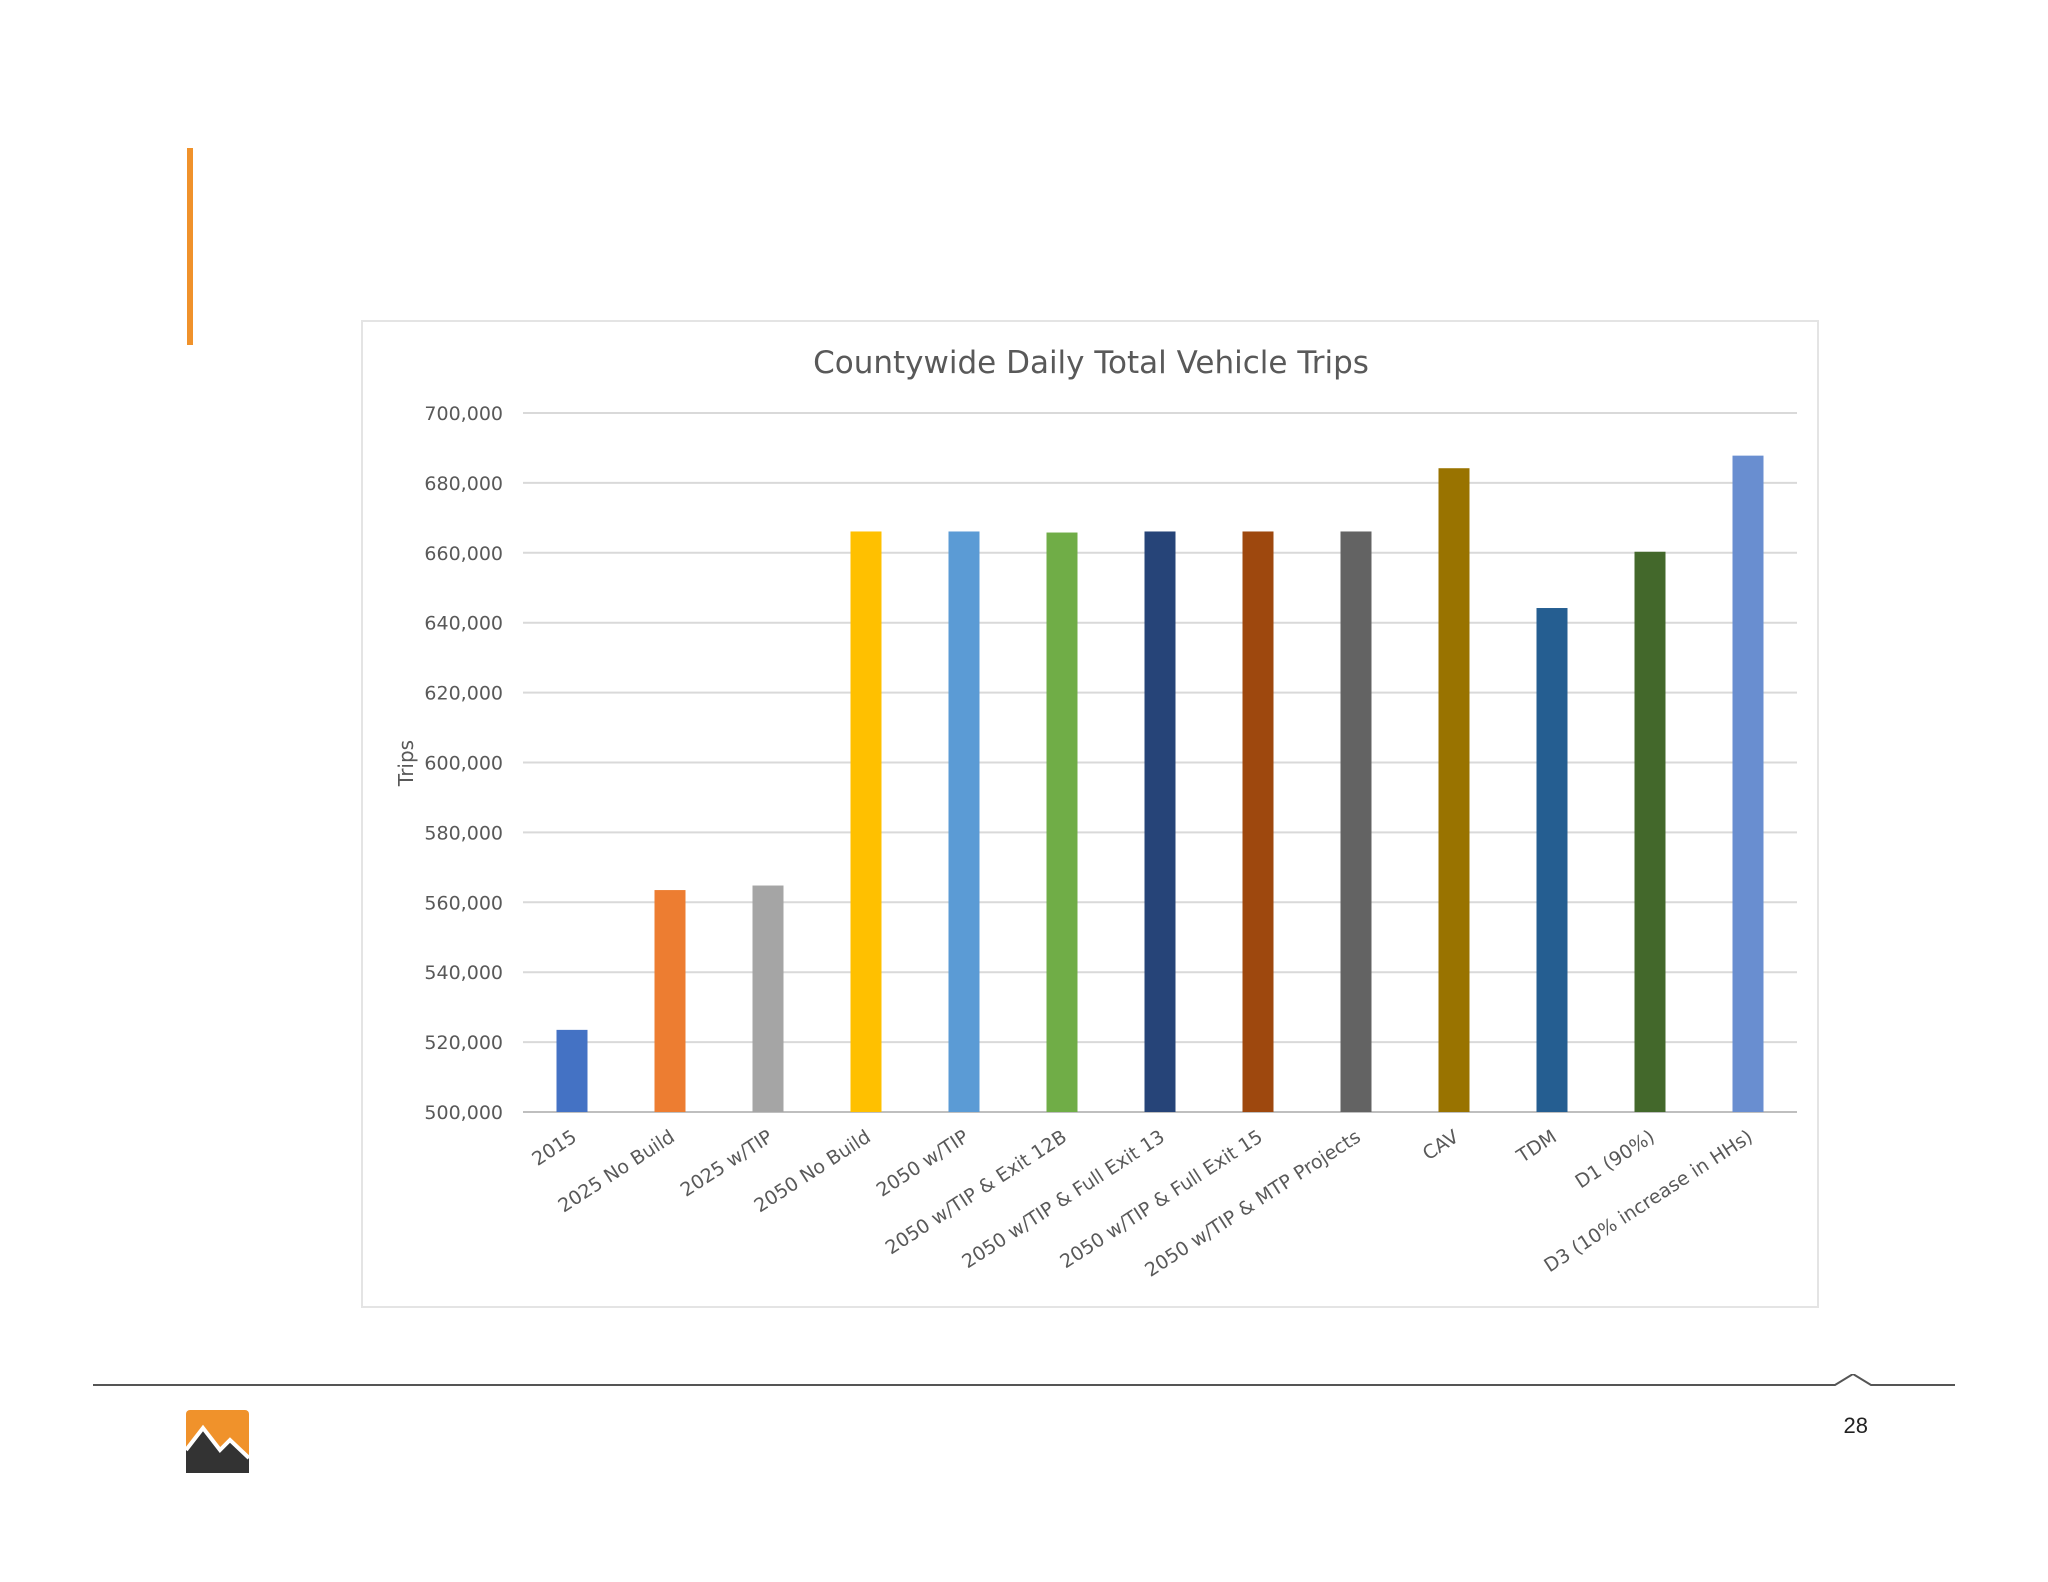  Describe the element at coordinates (1091, 363) in the screenshot. I see `chart-title: Countywide Daily Total Vehicle Trips` at that location.